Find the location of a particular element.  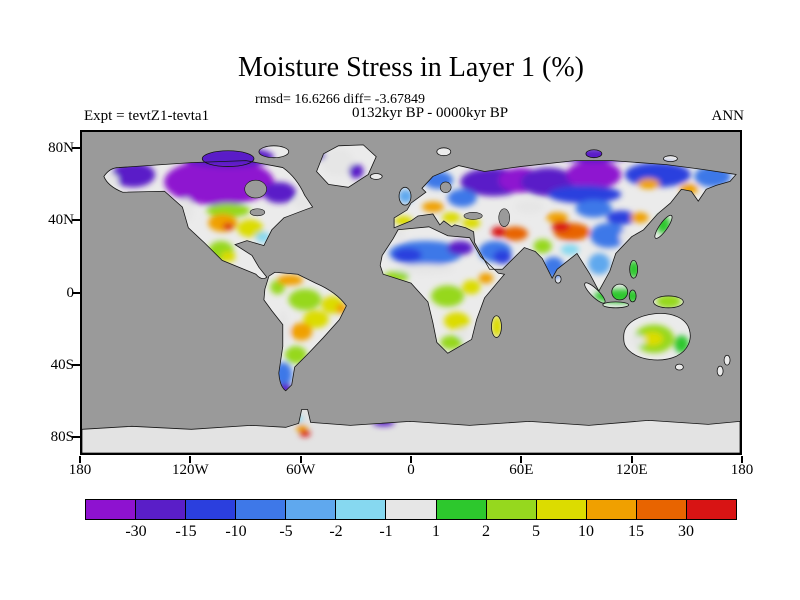

water-caspian-sea is located at coordinates (504, 217).